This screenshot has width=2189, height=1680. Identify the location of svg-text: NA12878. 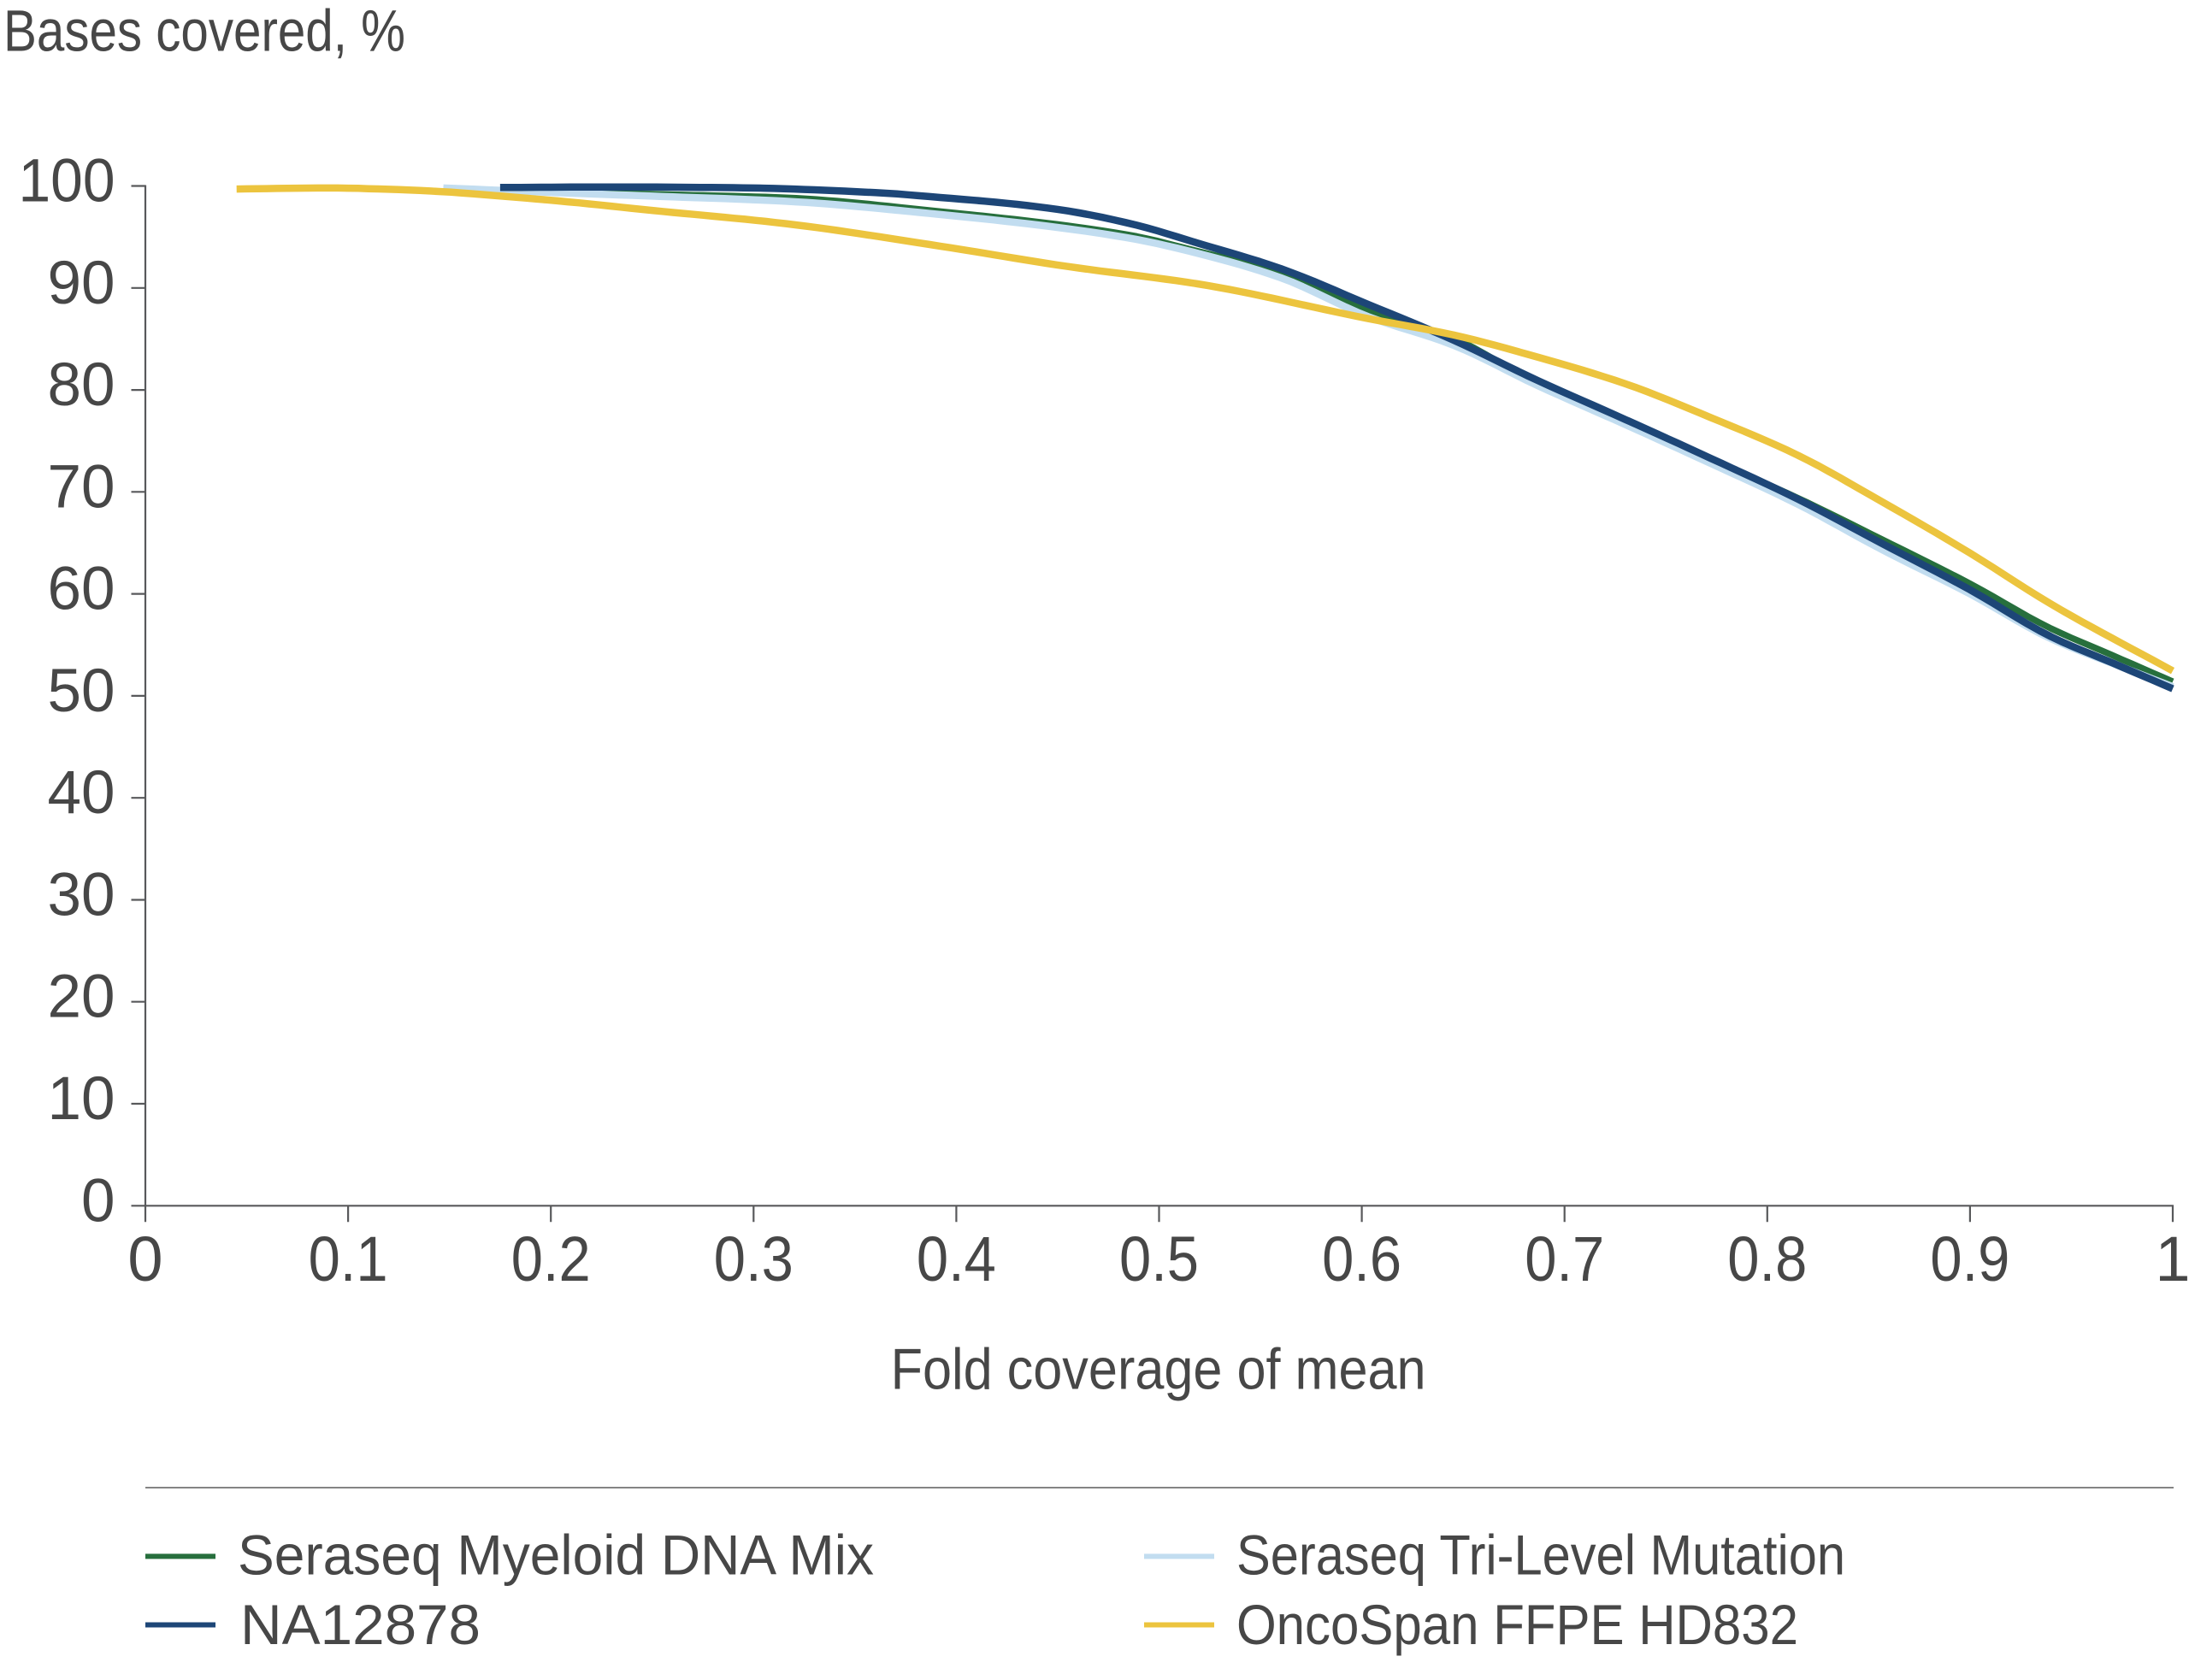
(360, 1624).